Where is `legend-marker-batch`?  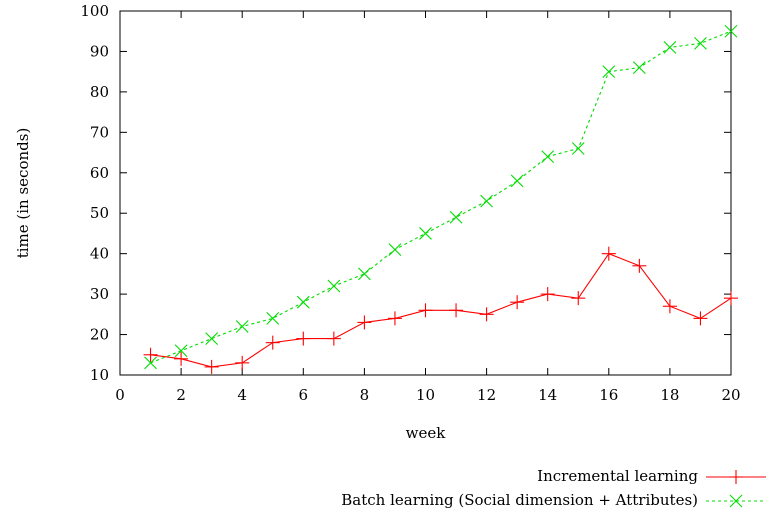 legend-marker-batch is located at coordinates (736, 501).